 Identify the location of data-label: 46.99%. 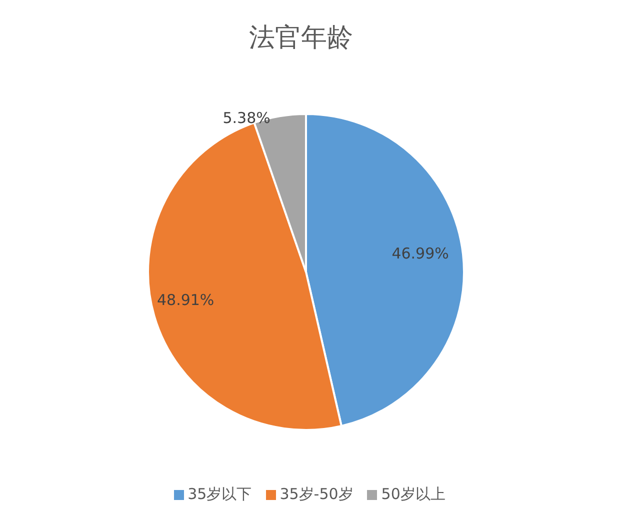
(420, 253).